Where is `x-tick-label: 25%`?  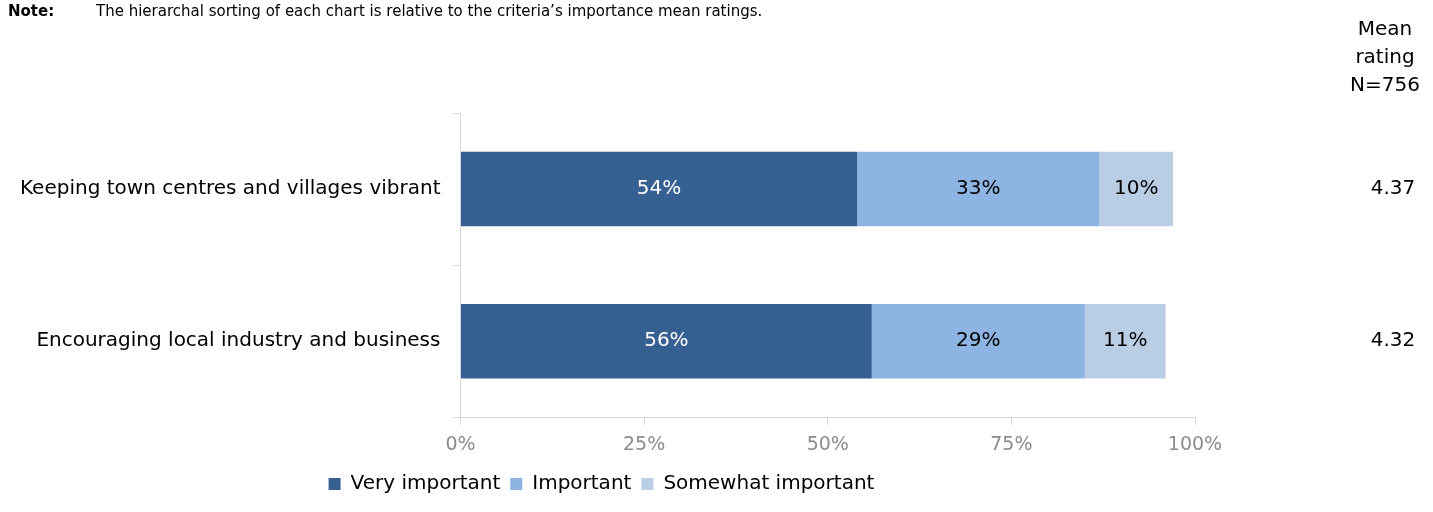 x-tick-label: 25% is located at coordinates (644, 442).